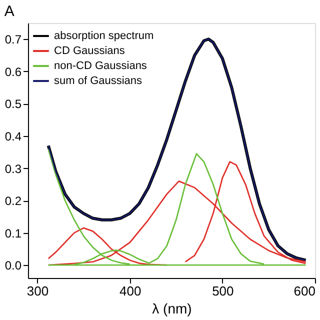 Image resolution: width=320 pixels, height=320 pixels. I want to click on legend-label: non-CD Gaussians, so click(101, 66).